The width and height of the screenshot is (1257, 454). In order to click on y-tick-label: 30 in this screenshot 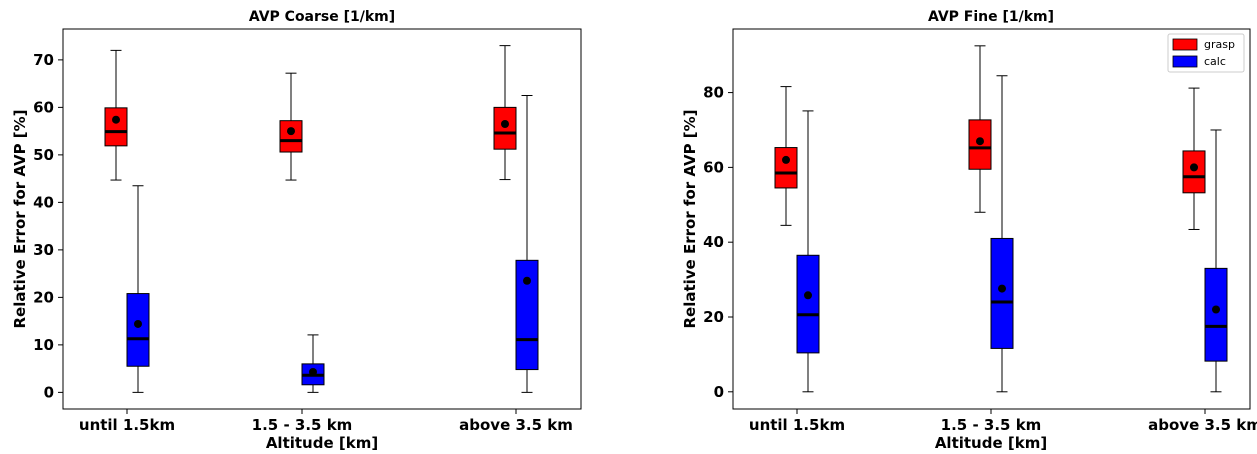, I will do `click(43, 250)`.